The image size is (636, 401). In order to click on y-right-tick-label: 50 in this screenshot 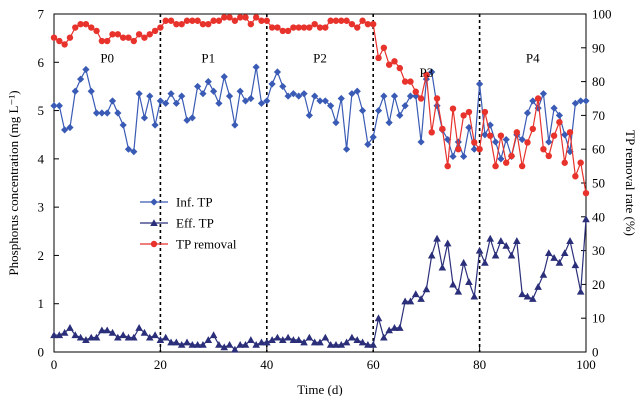, I will do `click(598, 183)`.